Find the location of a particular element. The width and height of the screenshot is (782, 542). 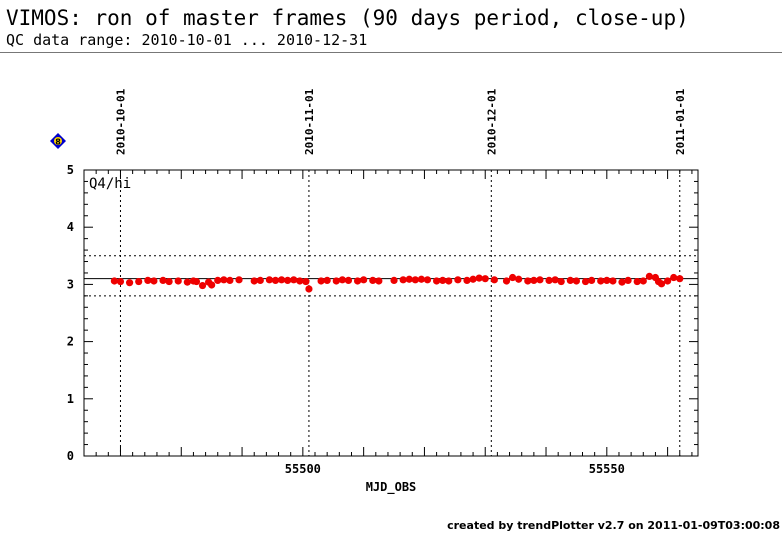

y-tick-label: 2 is located at coordinates (70, 342).